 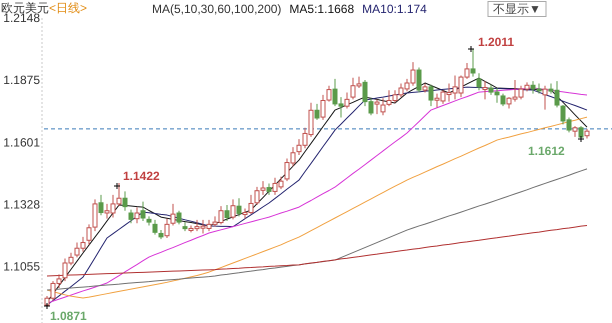 I want to click on legend: MA(5,10,30,60,100,200) MA5:1.1668 MA10:1.174, so click(x=289, y=9).